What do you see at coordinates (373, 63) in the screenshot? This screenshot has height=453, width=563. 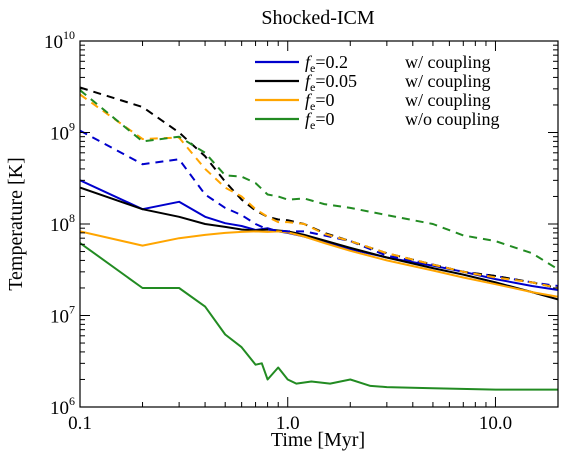 I see `legend-entry: fe=0.2 w/ coupling` at bounding box center [373, 63].